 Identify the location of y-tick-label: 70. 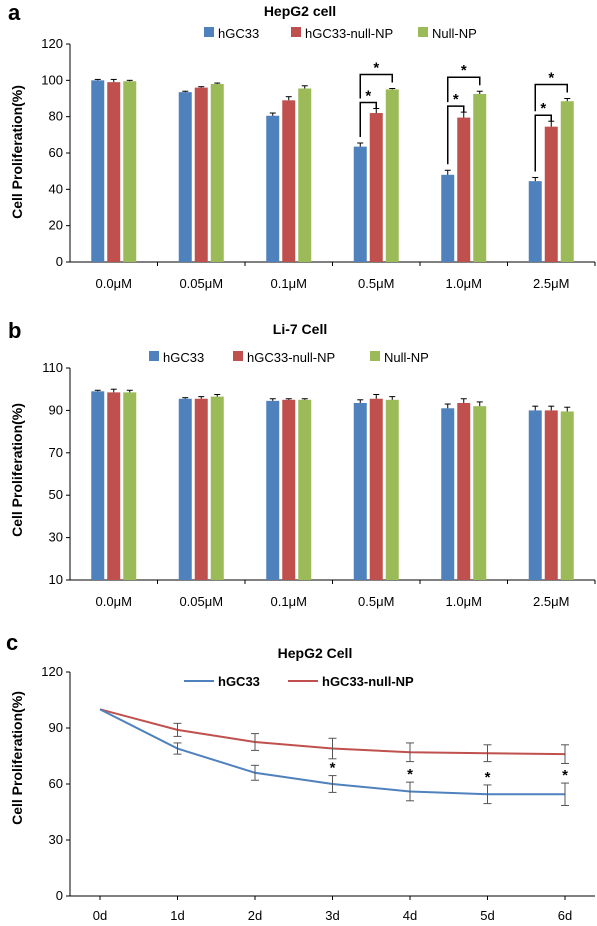
(56, 452).